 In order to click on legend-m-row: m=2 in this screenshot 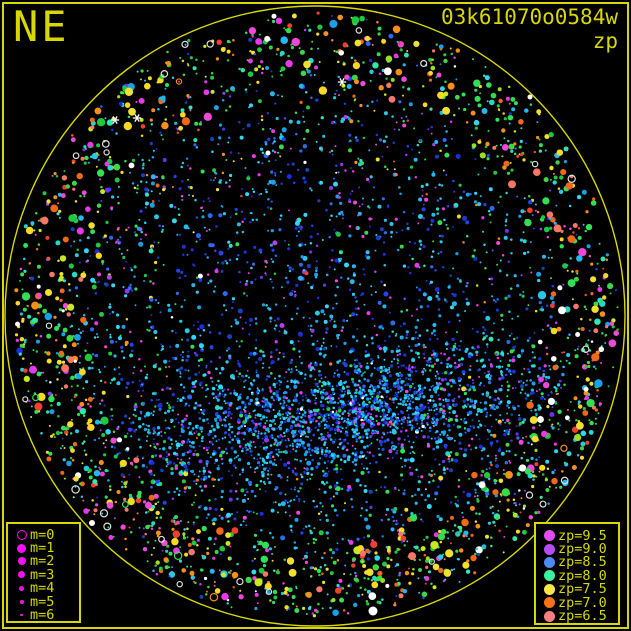, I will do `click(43, 561)`.